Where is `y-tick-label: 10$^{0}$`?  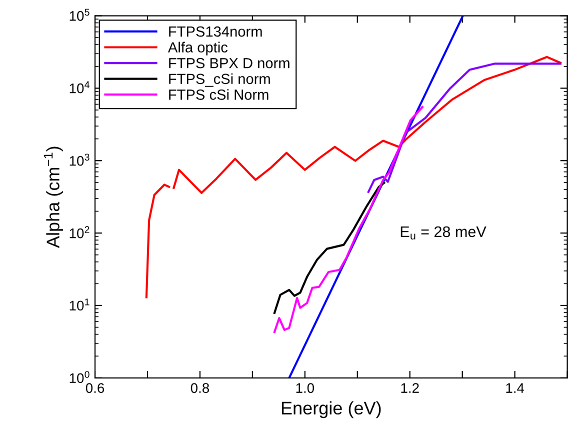 y-tick-label: 10$^{0}$ is located at coordinates (80, 377).